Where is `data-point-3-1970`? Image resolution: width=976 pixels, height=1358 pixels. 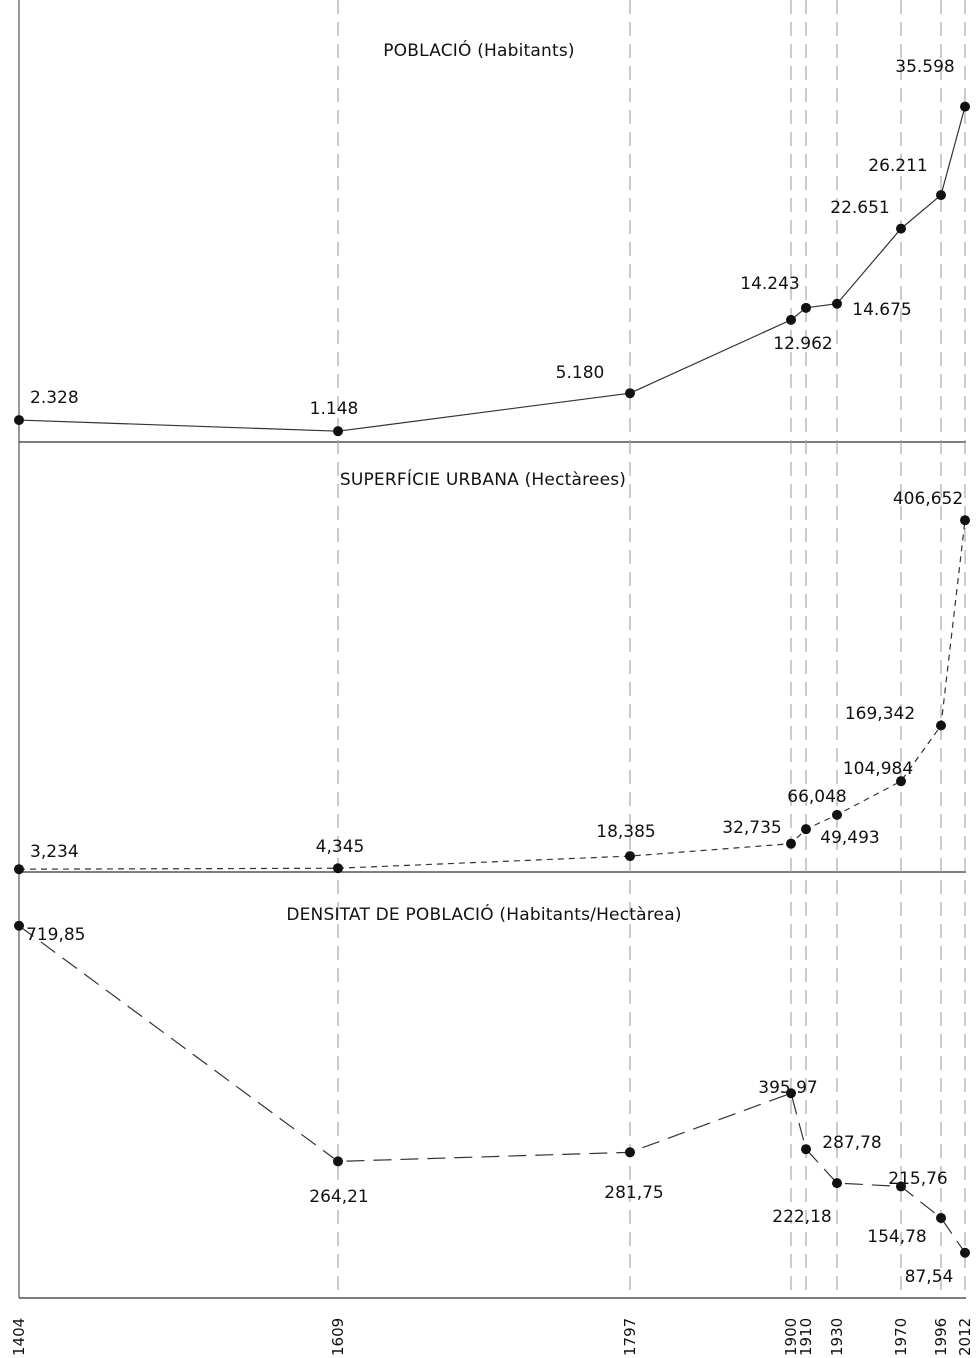 data-point-3-1970 is located at coordinates (901, 1186).